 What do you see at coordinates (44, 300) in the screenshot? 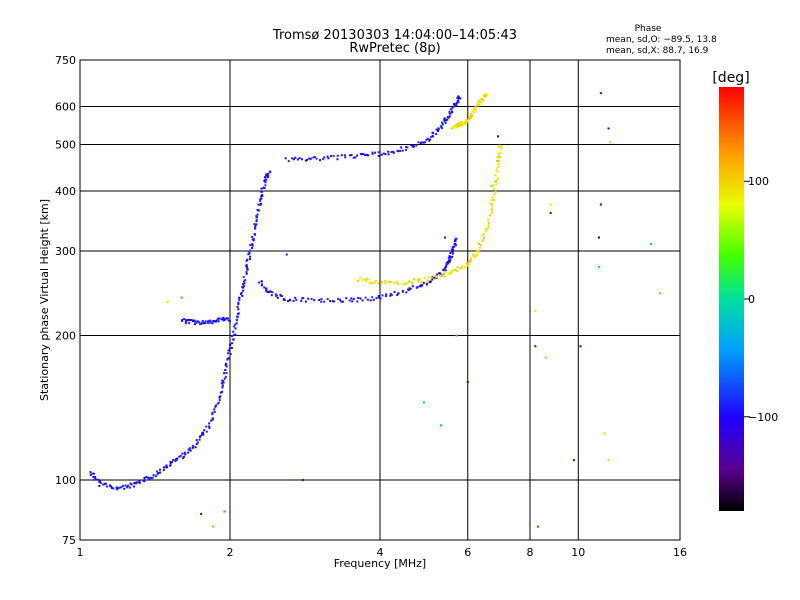
I see `y-axis-label: Stationary phase Virtual Height [km]` at bounding box center [44, 300].